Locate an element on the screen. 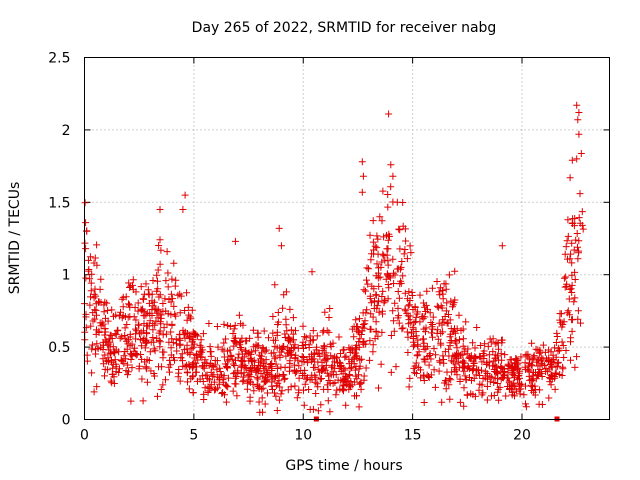 The height and width of the screenshot is (480, 640). y-tick-label: 1.5 is located at coordinates (59, 203).